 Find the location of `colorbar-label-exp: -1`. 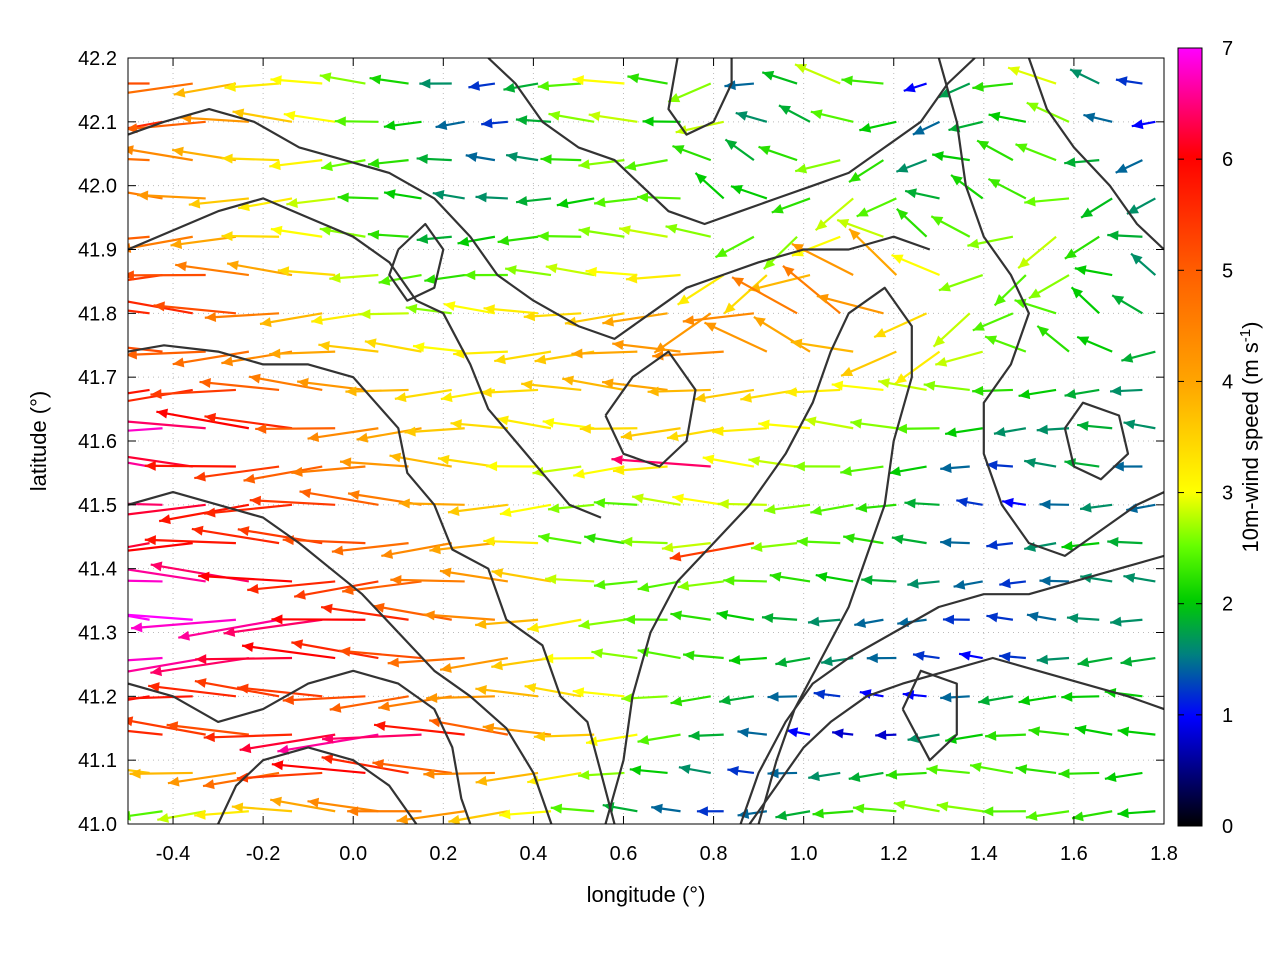

colorbar-label-exp: -1 is located at coordinates (1245, 335).